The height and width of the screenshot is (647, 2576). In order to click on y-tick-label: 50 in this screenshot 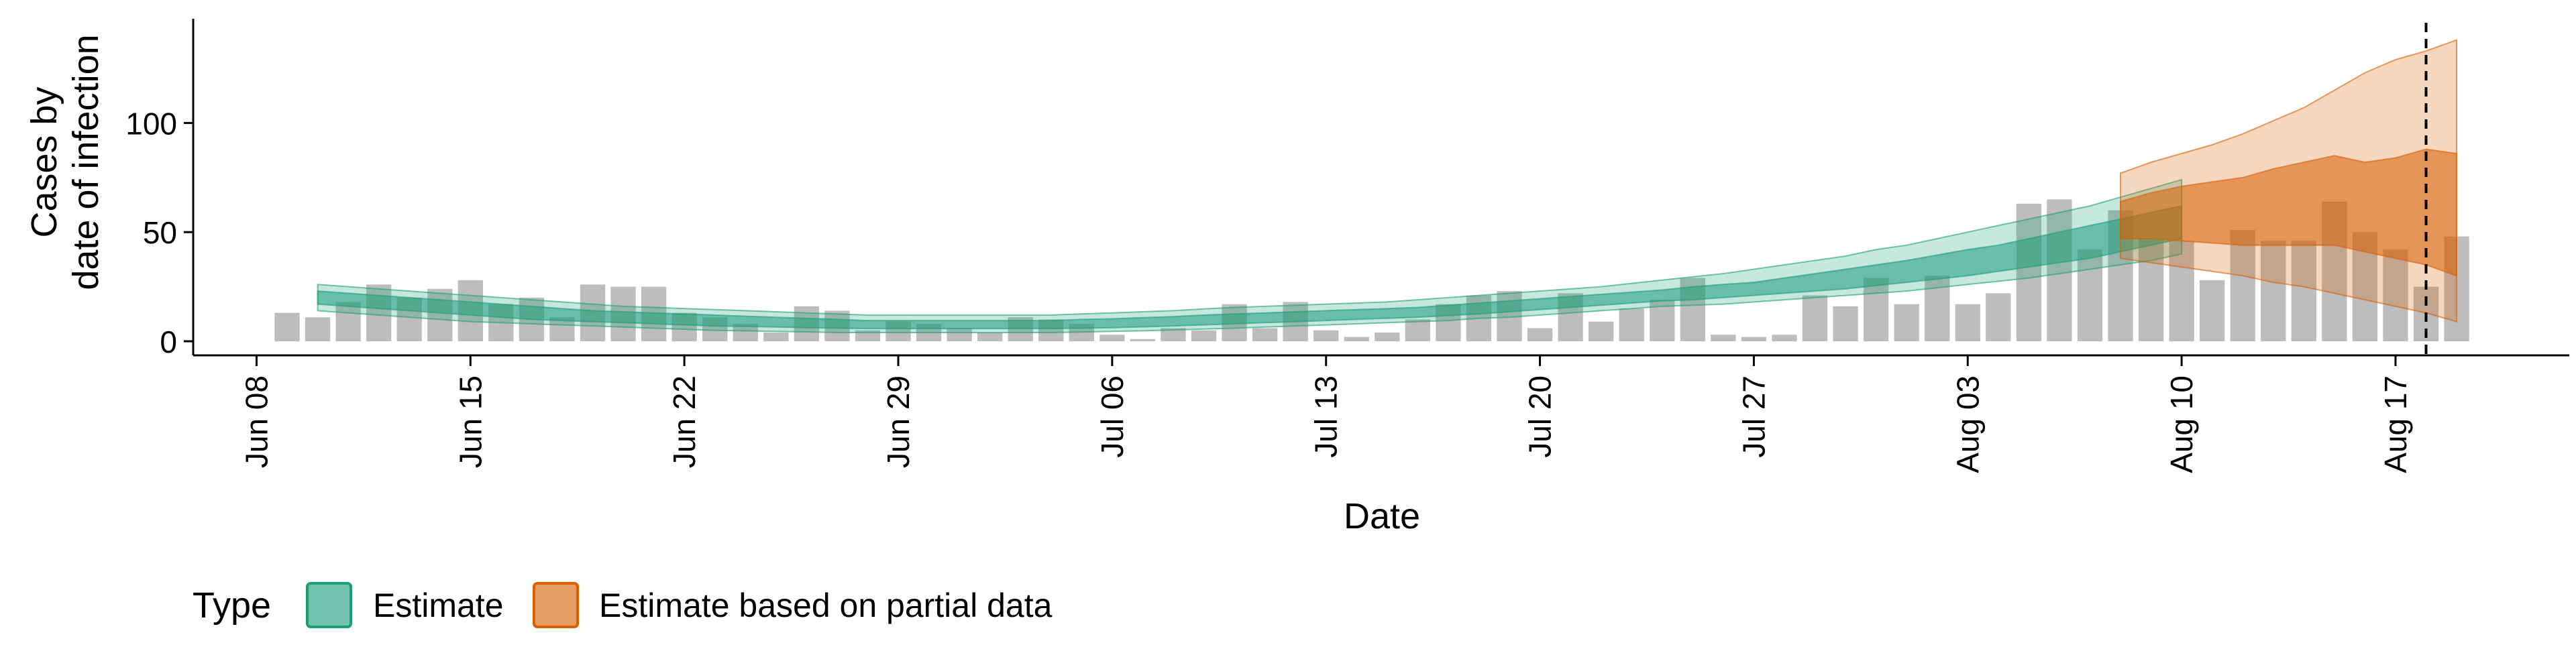, I will do `click(160, 232)`.